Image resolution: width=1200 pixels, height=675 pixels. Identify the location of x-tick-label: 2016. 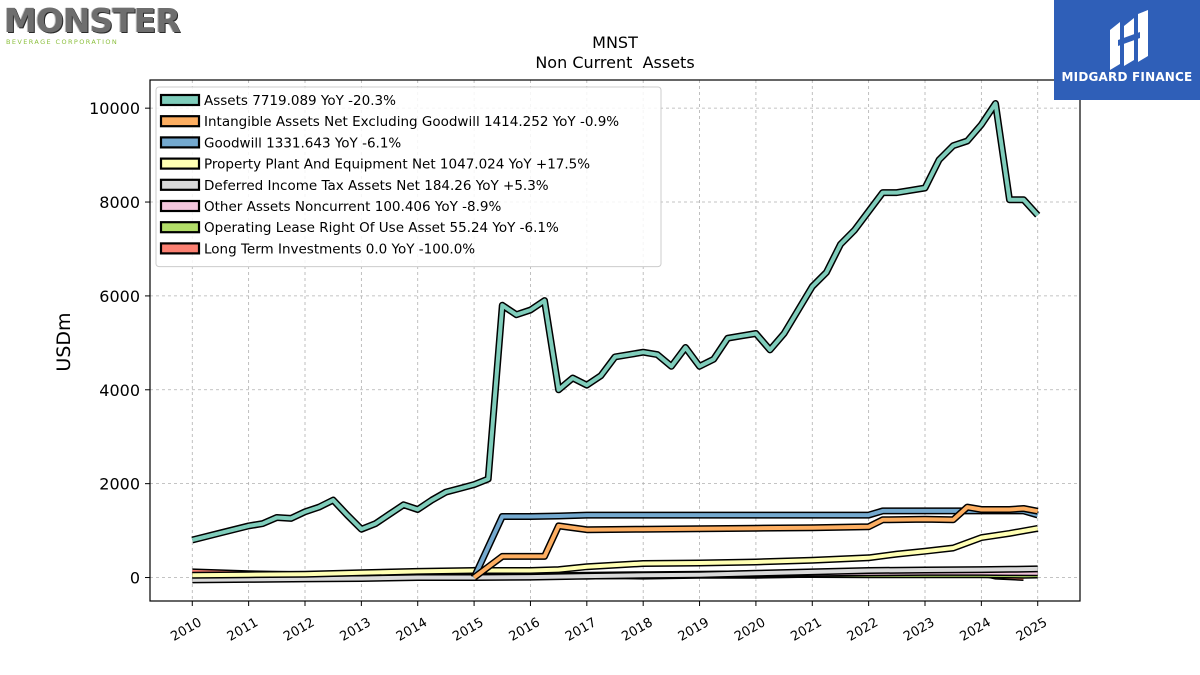
(525, 630).